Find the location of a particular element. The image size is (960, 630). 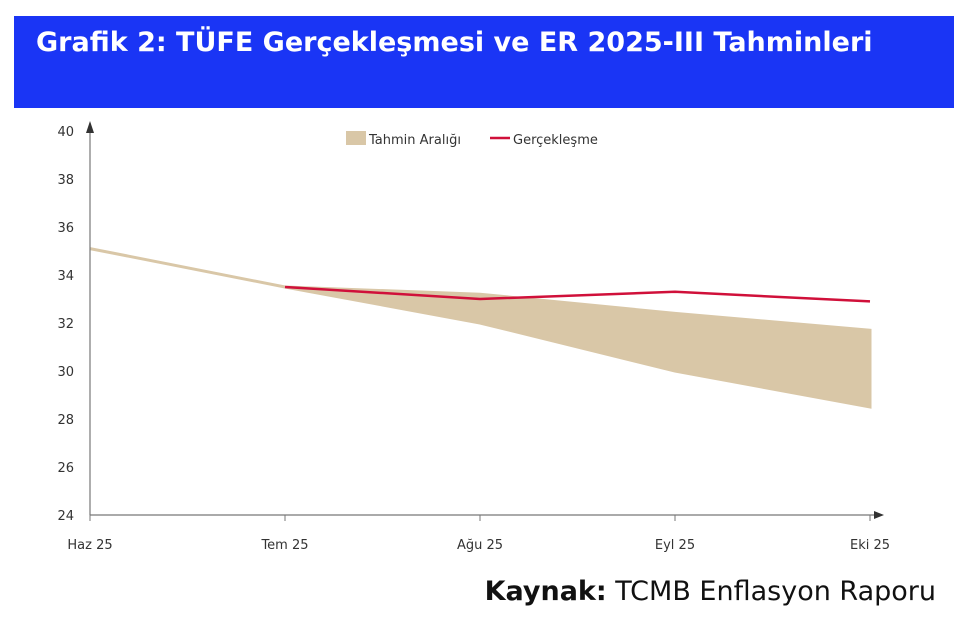

x-tick-label: Tem 25 is located at coordinates (284, 545).